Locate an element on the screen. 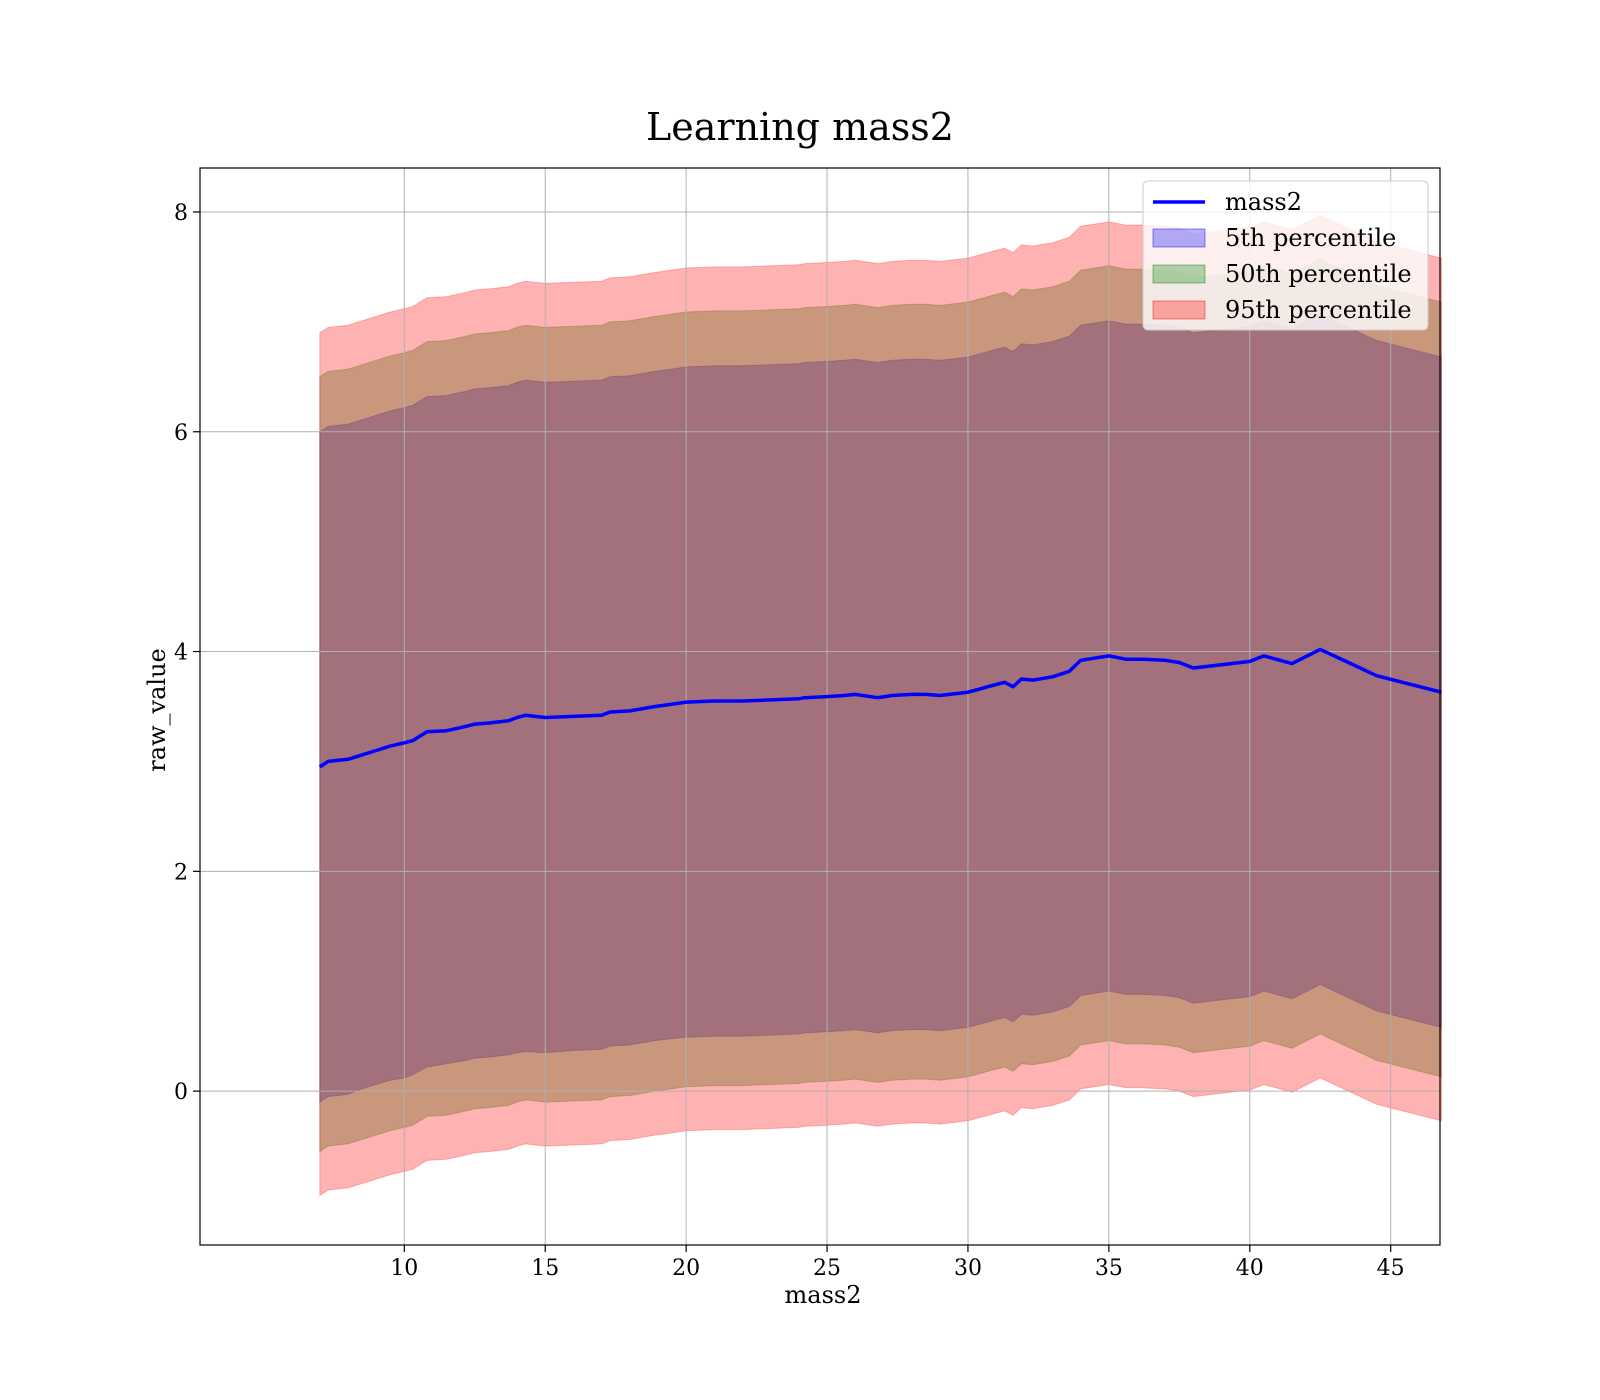 The width and height of the screenshot is (1600, 1400). series-lines is located at coordinates (880, 708).